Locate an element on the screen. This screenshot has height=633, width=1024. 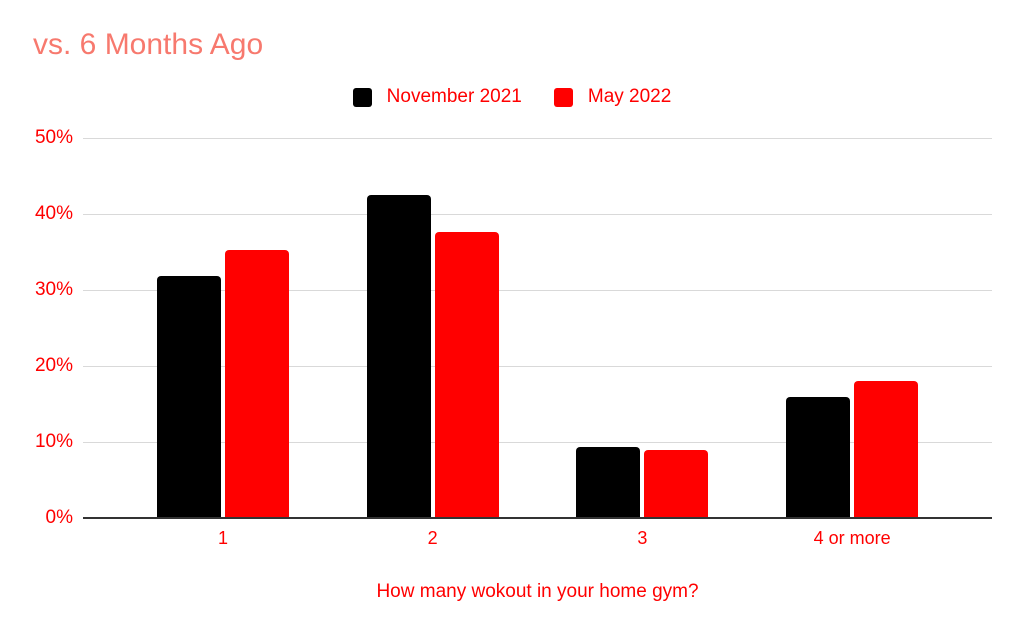
gridline-10% is located at coordinates (537, 442).